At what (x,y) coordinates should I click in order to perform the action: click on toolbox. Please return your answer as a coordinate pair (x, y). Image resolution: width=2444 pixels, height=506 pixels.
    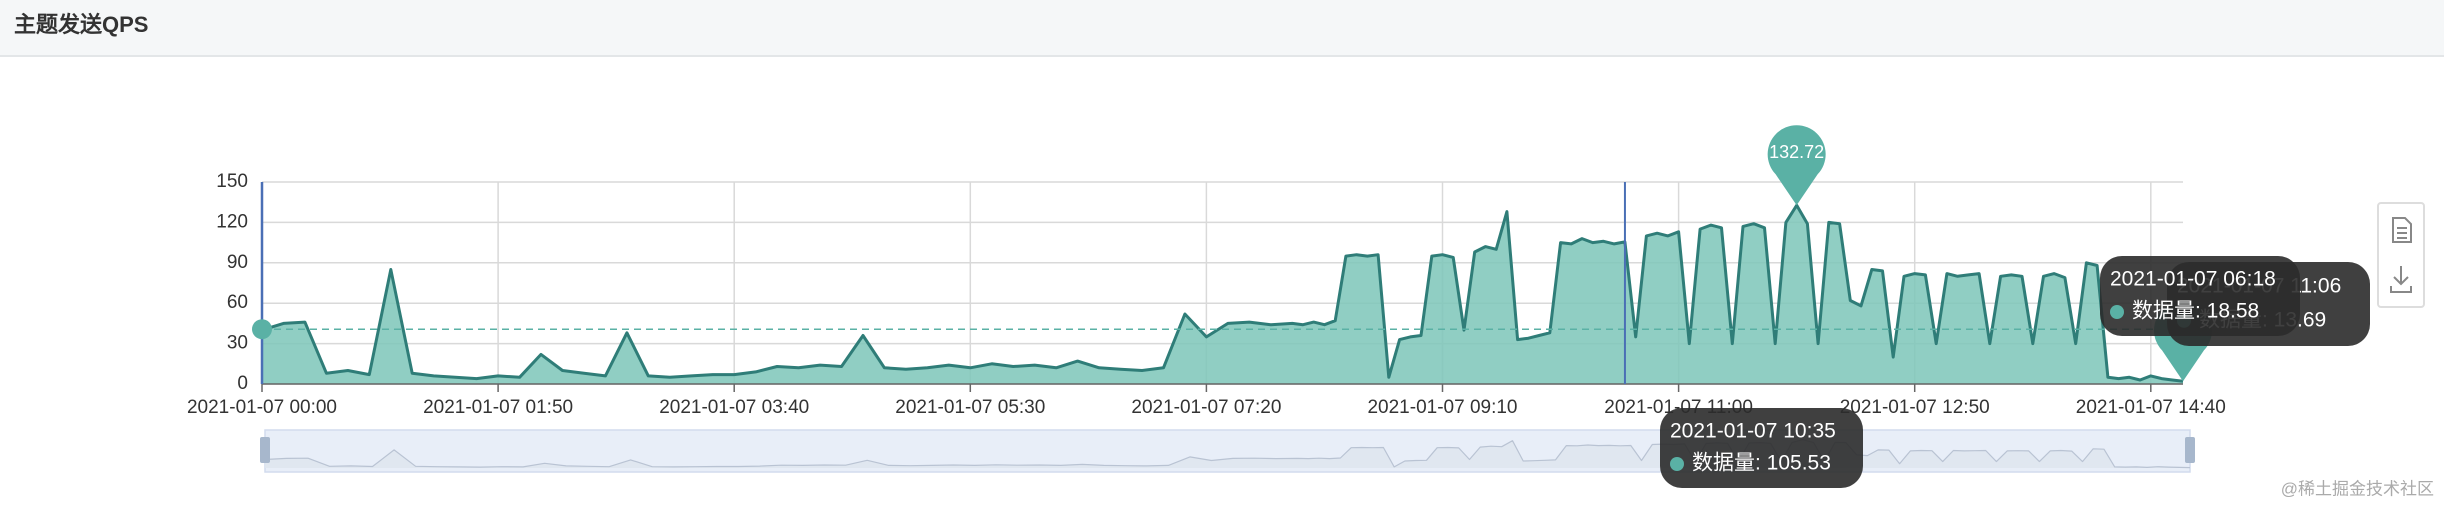
    Looking at the image, I should click on (2401, 255).